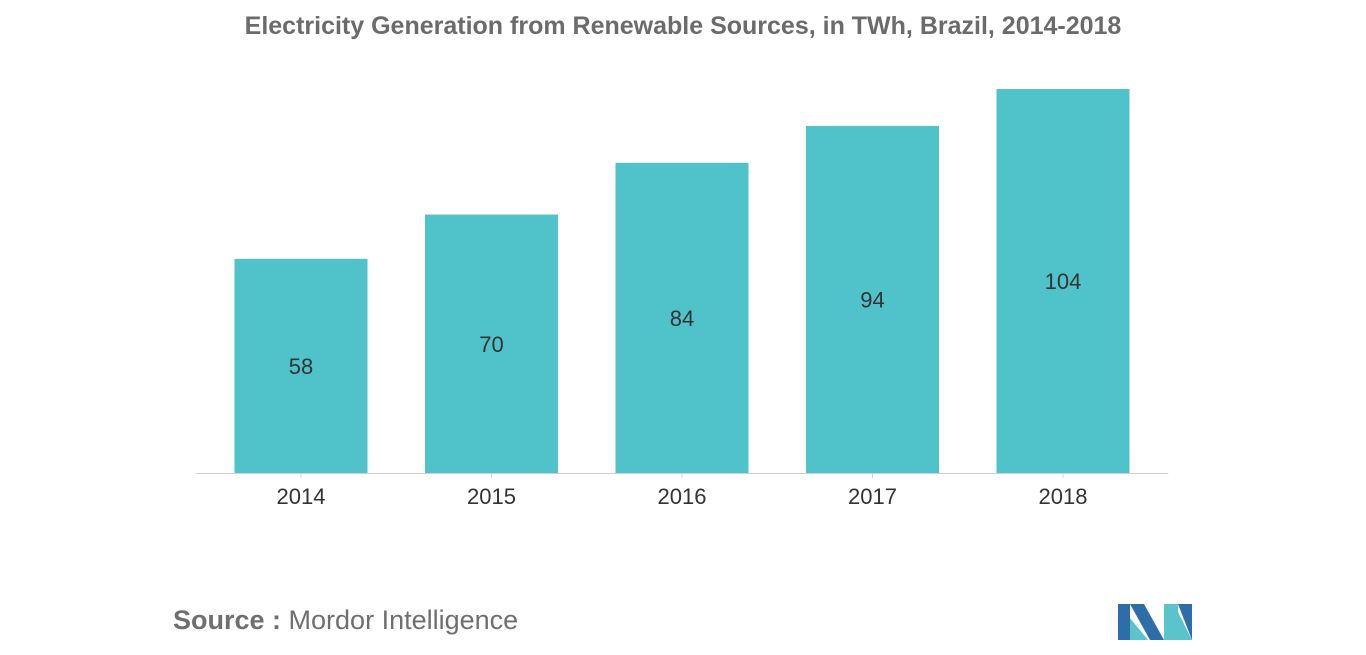  I want to click on source-note: Source : Mordor Intelligence, so click(345, 620).